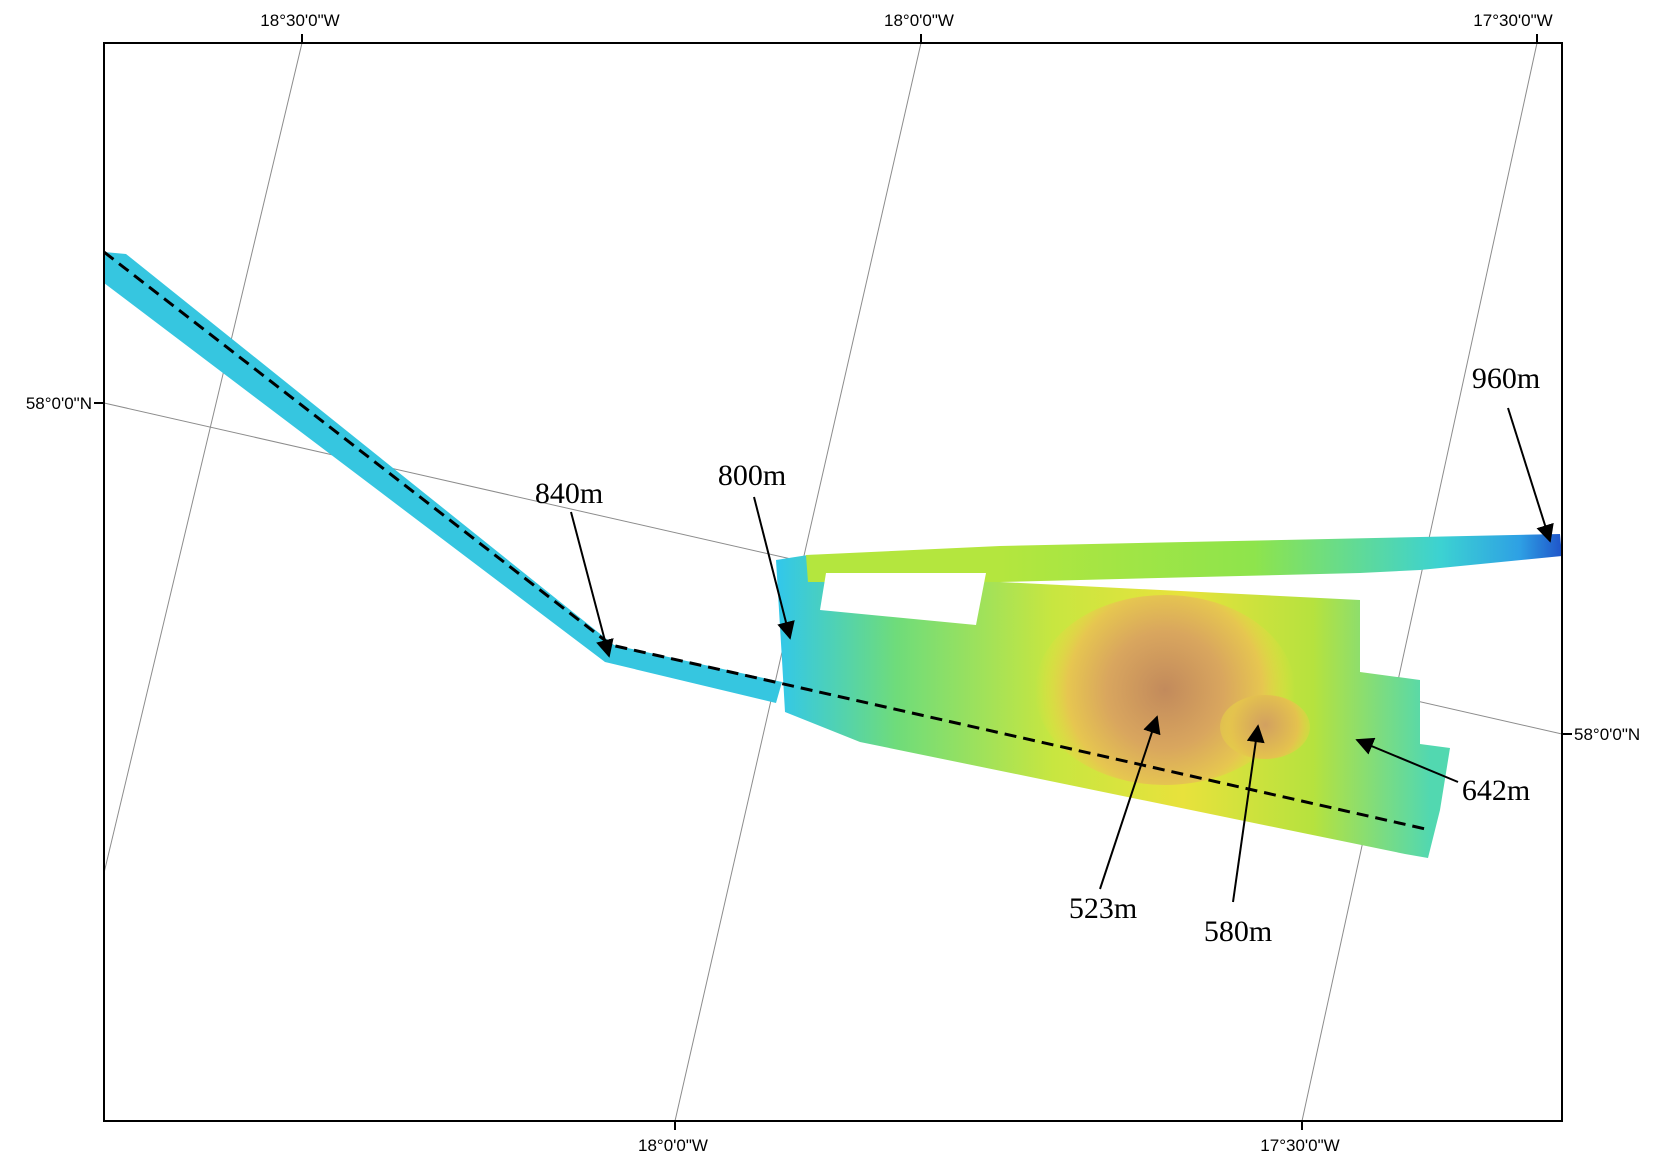  Describe the element at coordinates (59, 403) in the screenshot. I see `grid-label-left-58n: 58°0'0"N` at that location.